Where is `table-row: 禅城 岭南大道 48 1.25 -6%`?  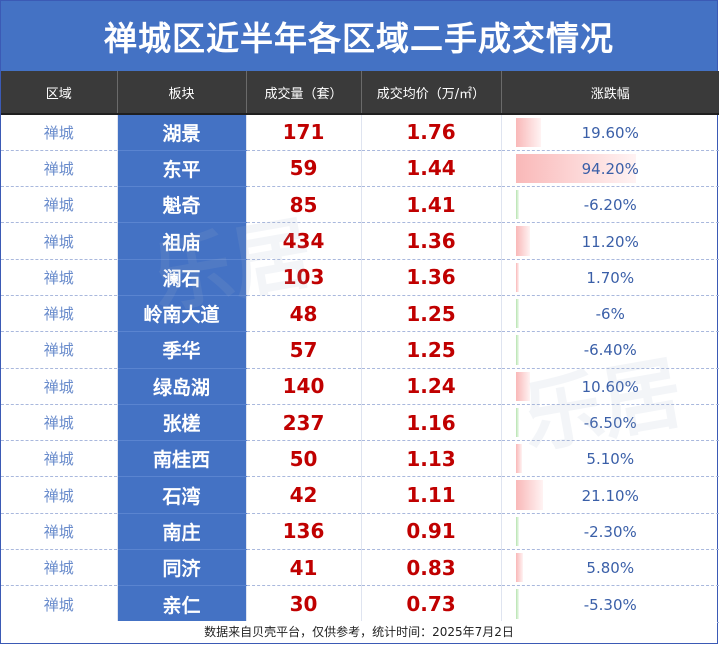
table-row: 禅城 岭南大道 48 1.25 -6% is located at coordinates (360, 314).